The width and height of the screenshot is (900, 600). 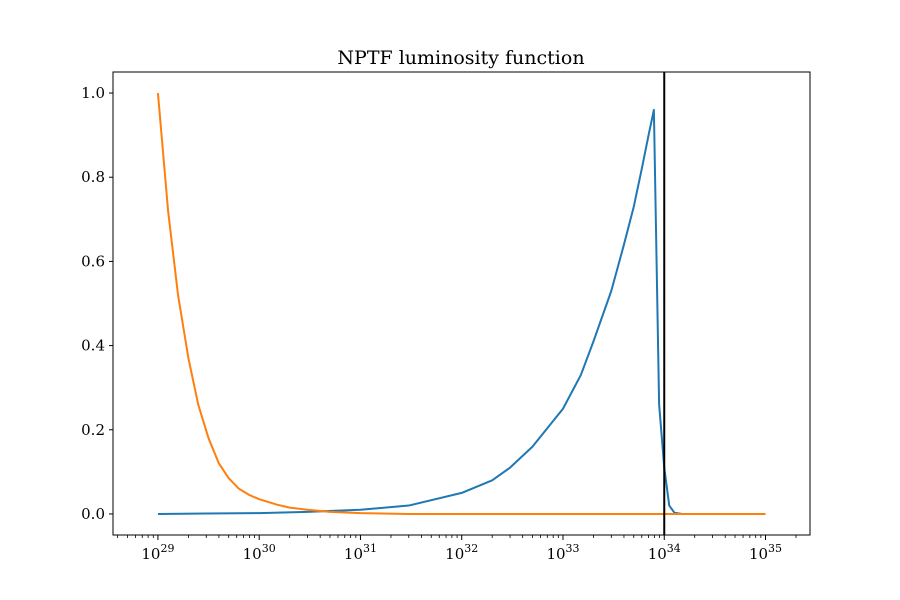 I want to click on y-tick-label: 0.6, so click(x=93, y=261).